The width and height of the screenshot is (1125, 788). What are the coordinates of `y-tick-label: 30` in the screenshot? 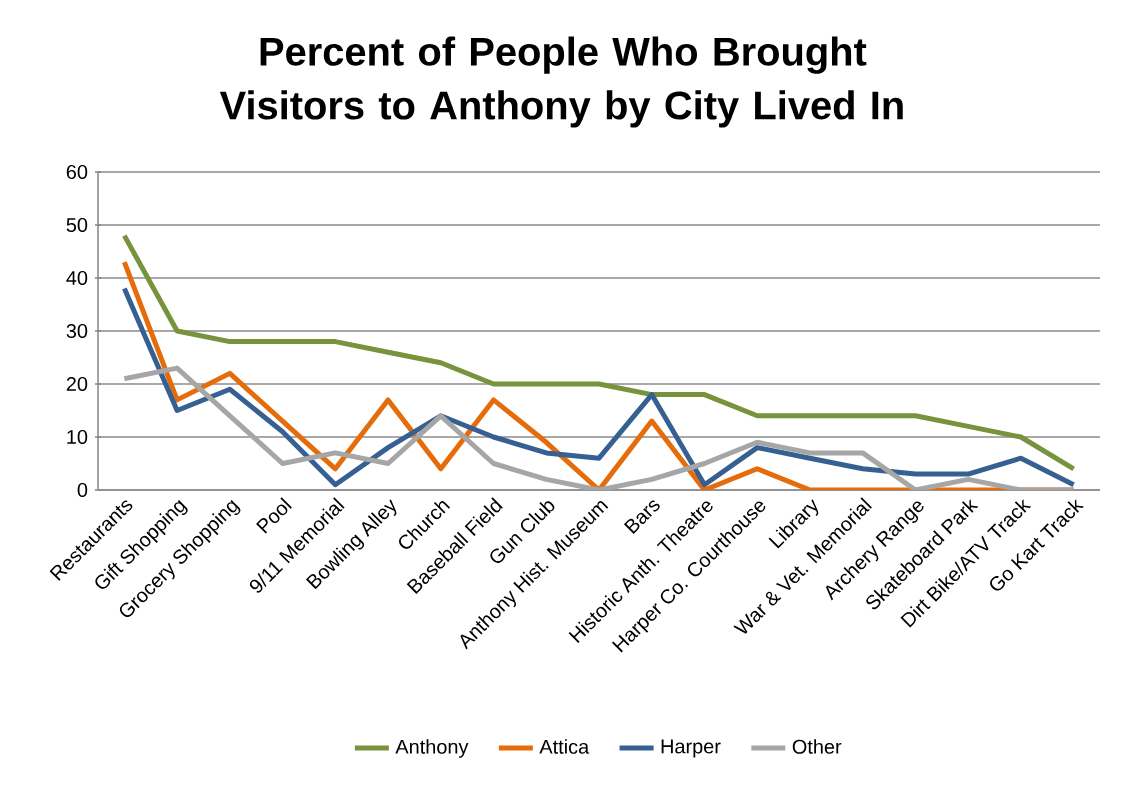 It's located at (77, 331).